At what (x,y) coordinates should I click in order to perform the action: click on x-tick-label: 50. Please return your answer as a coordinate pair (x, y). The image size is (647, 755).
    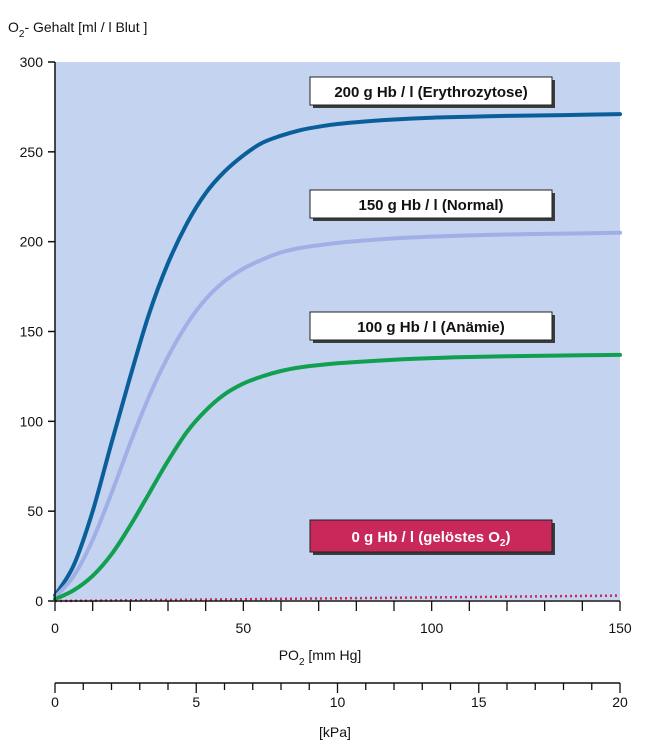
    Looking at the image, I should click on (244, 628).